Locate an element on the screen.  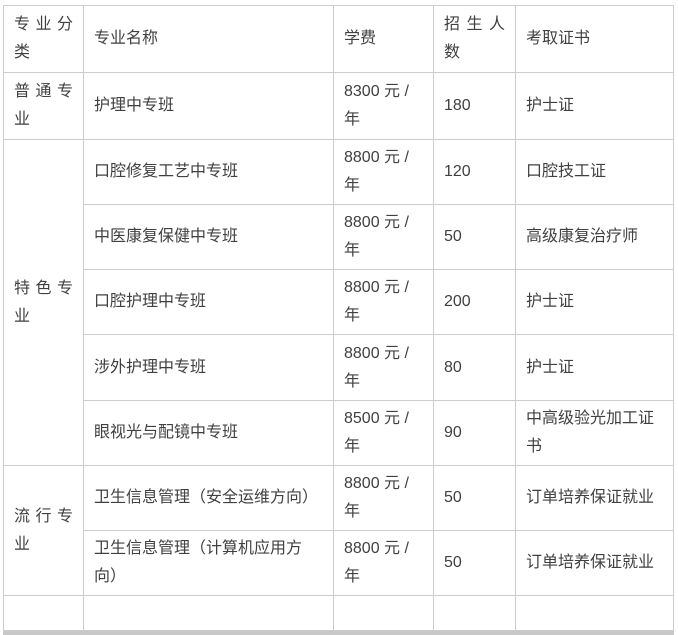
header-major-name: 专业名称 is located at coordinates (208, 39).